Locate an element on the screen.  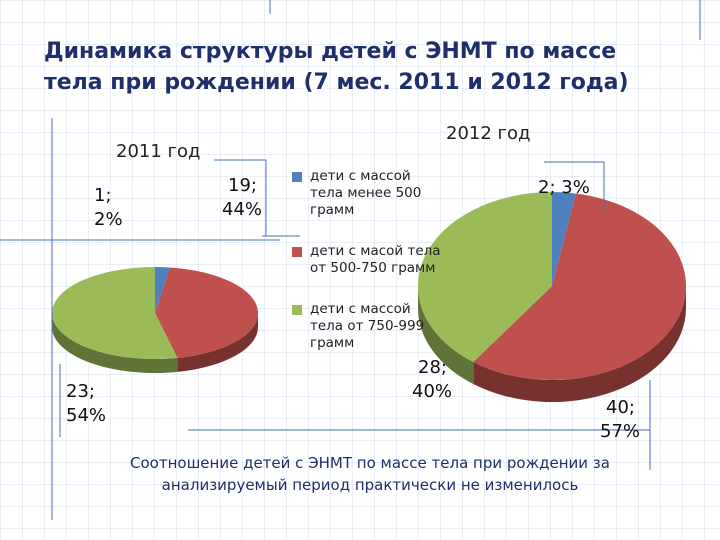
legend-item-under500: дети с массой тела менее 500 грамм is located at coordinates (367, 193).